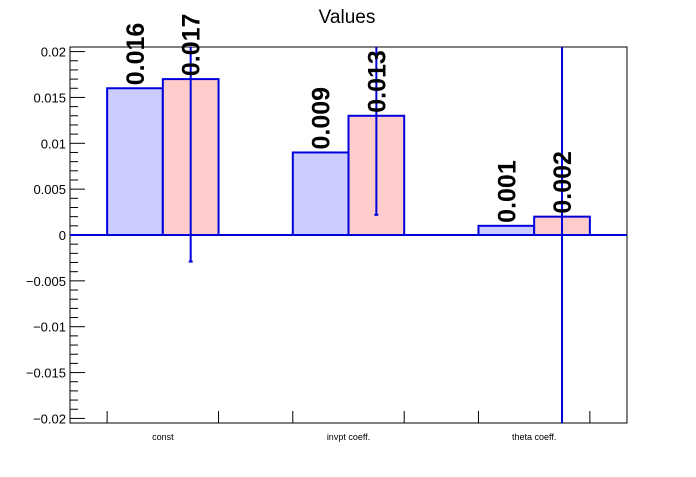  Describe the element at coordinates (49, 189) in the screenshot. I see `y-tick-label: 0.005` at that location.